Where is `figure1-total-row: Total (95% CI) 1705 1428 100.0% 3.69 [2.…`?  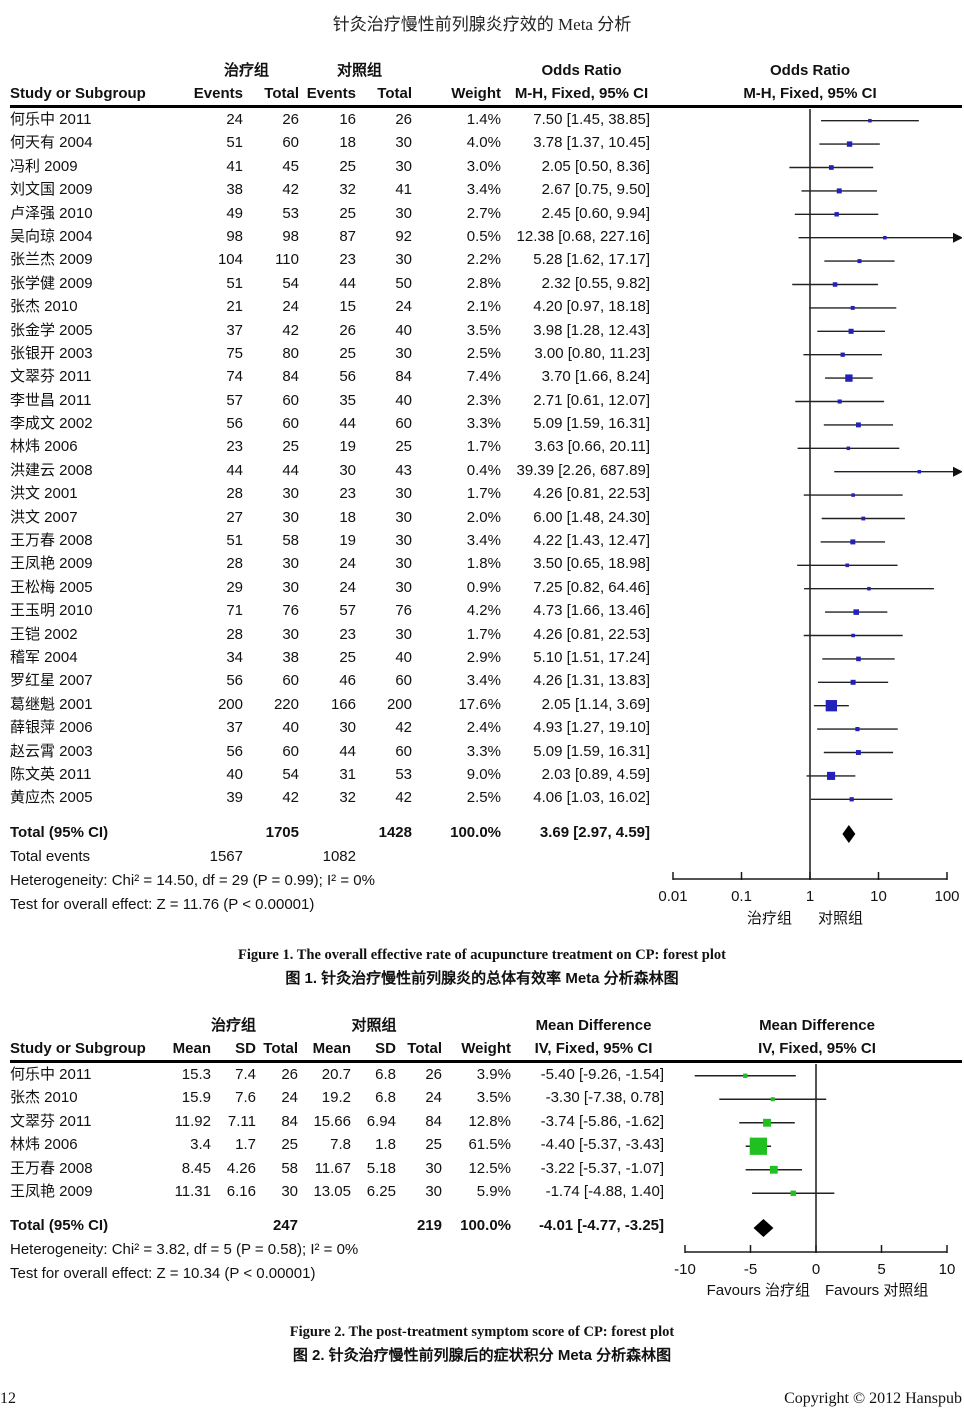
figure1-total-row: Total (95% CI) 1705 1428 100.0% 3.69 [2.… is located at coordinates (486, 832).